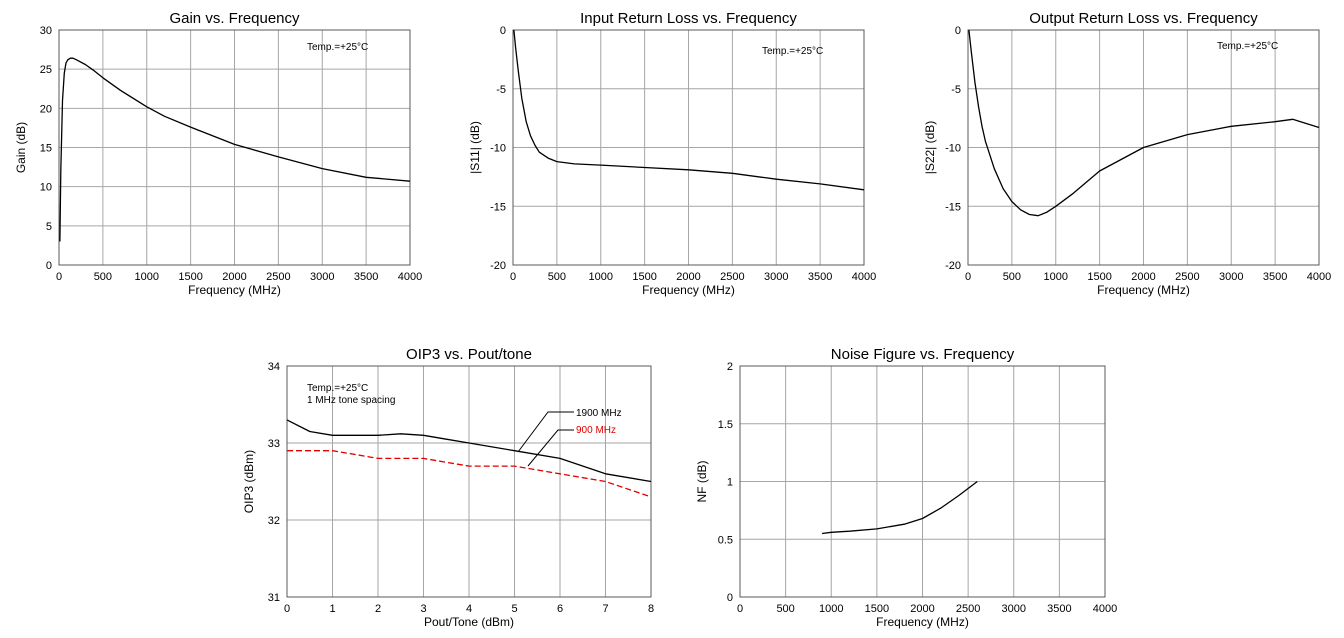  What do you see at coordinates (702, 481) in the screenshot?
I see `y-axis-label: NF (dB)` at bounding box center [702, 481].